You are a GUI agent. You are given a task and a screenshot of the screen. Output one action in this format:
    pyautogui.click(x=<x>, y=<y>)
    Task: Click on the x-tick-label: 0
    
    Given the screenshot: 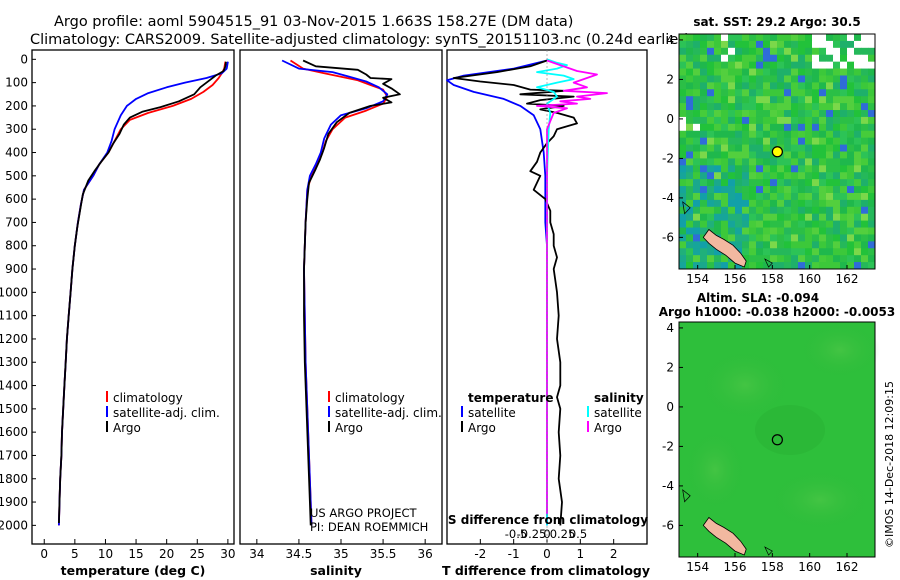 What is the action you would take?
    pyautogui.click(x=547, y=554)
    